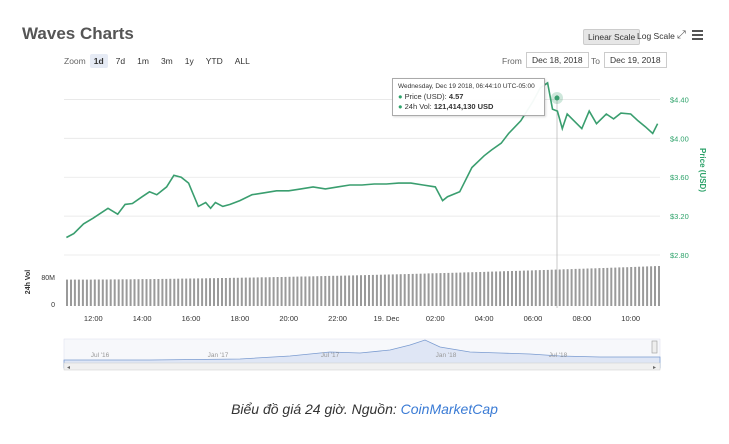 This screenshot has width=729, height=444. I want to click on tooltip-price-value: 4.57, so click(456, 96).